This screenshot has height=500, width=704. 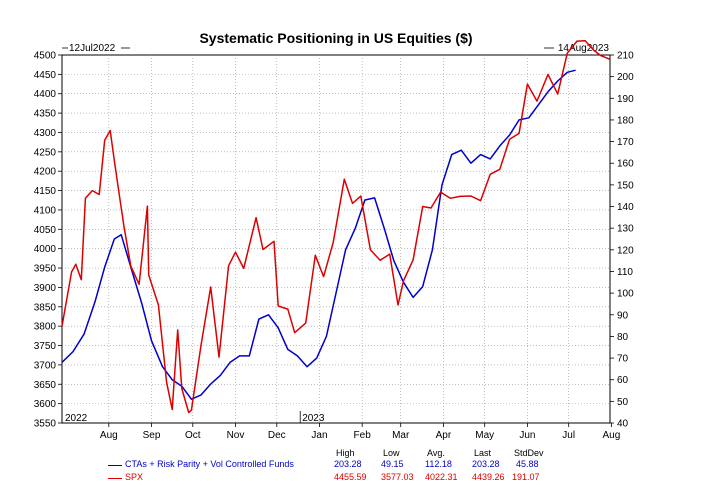 What do you see at coordinates (277, 435) in the screenshot?
I see `month-tick-label: Dec` at bounding box center [277, 435].